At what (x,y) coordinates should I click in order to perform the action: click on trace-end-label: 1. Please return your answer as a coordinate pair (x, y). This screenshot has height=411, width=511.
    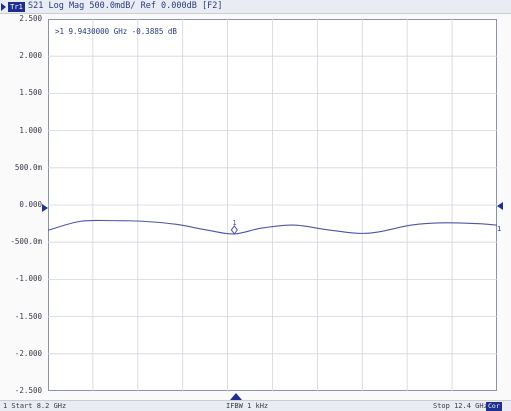
    Looking at the image, I should click on (499, 229).